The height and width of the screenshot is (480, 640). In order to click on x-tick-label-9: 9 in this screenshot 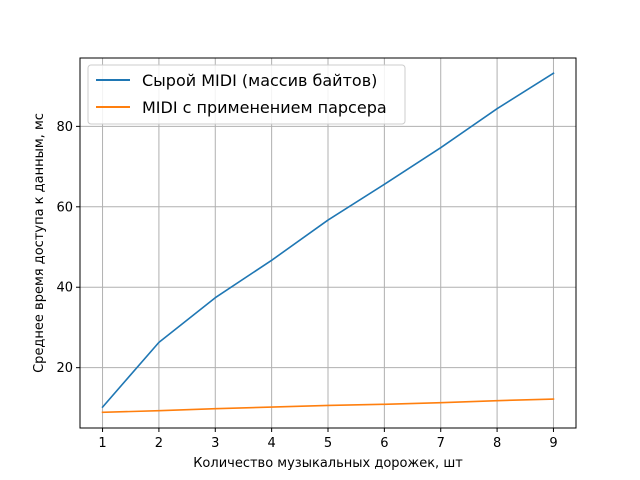, I will do `click(553, 443)`.